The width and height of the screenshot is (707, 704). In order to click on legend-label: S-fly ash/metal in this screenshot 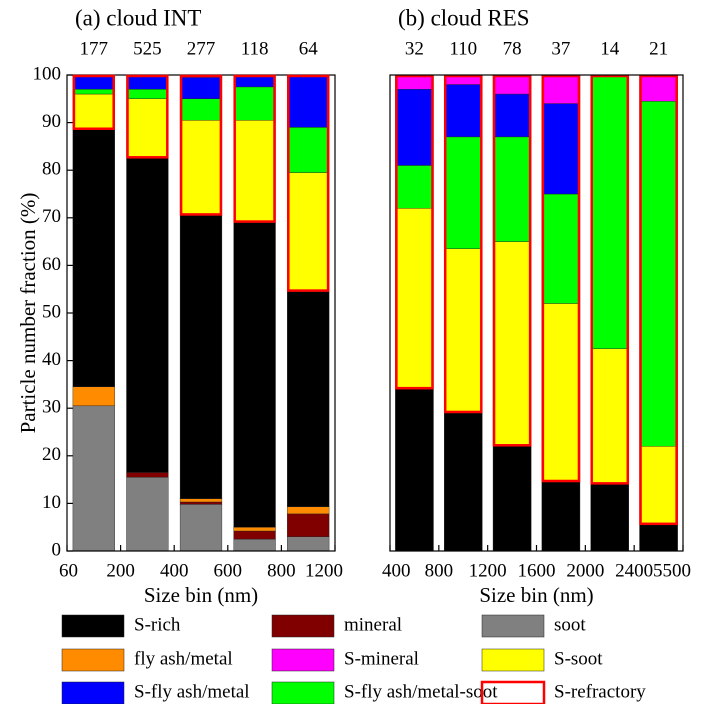, I will do `click(192, 691)`.